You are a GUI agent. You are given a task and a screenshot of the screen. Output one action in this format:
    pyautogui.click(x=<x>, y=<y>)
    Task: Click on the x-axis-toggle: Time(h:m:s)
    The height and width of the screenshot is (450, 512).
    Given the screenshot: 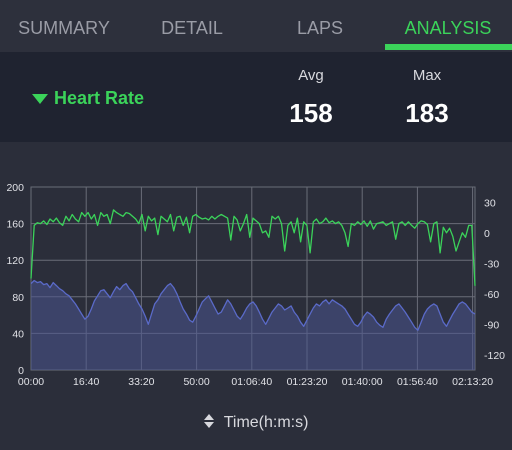 What is the action you would take?
    pyautogui.click(x=256, y=423)
    